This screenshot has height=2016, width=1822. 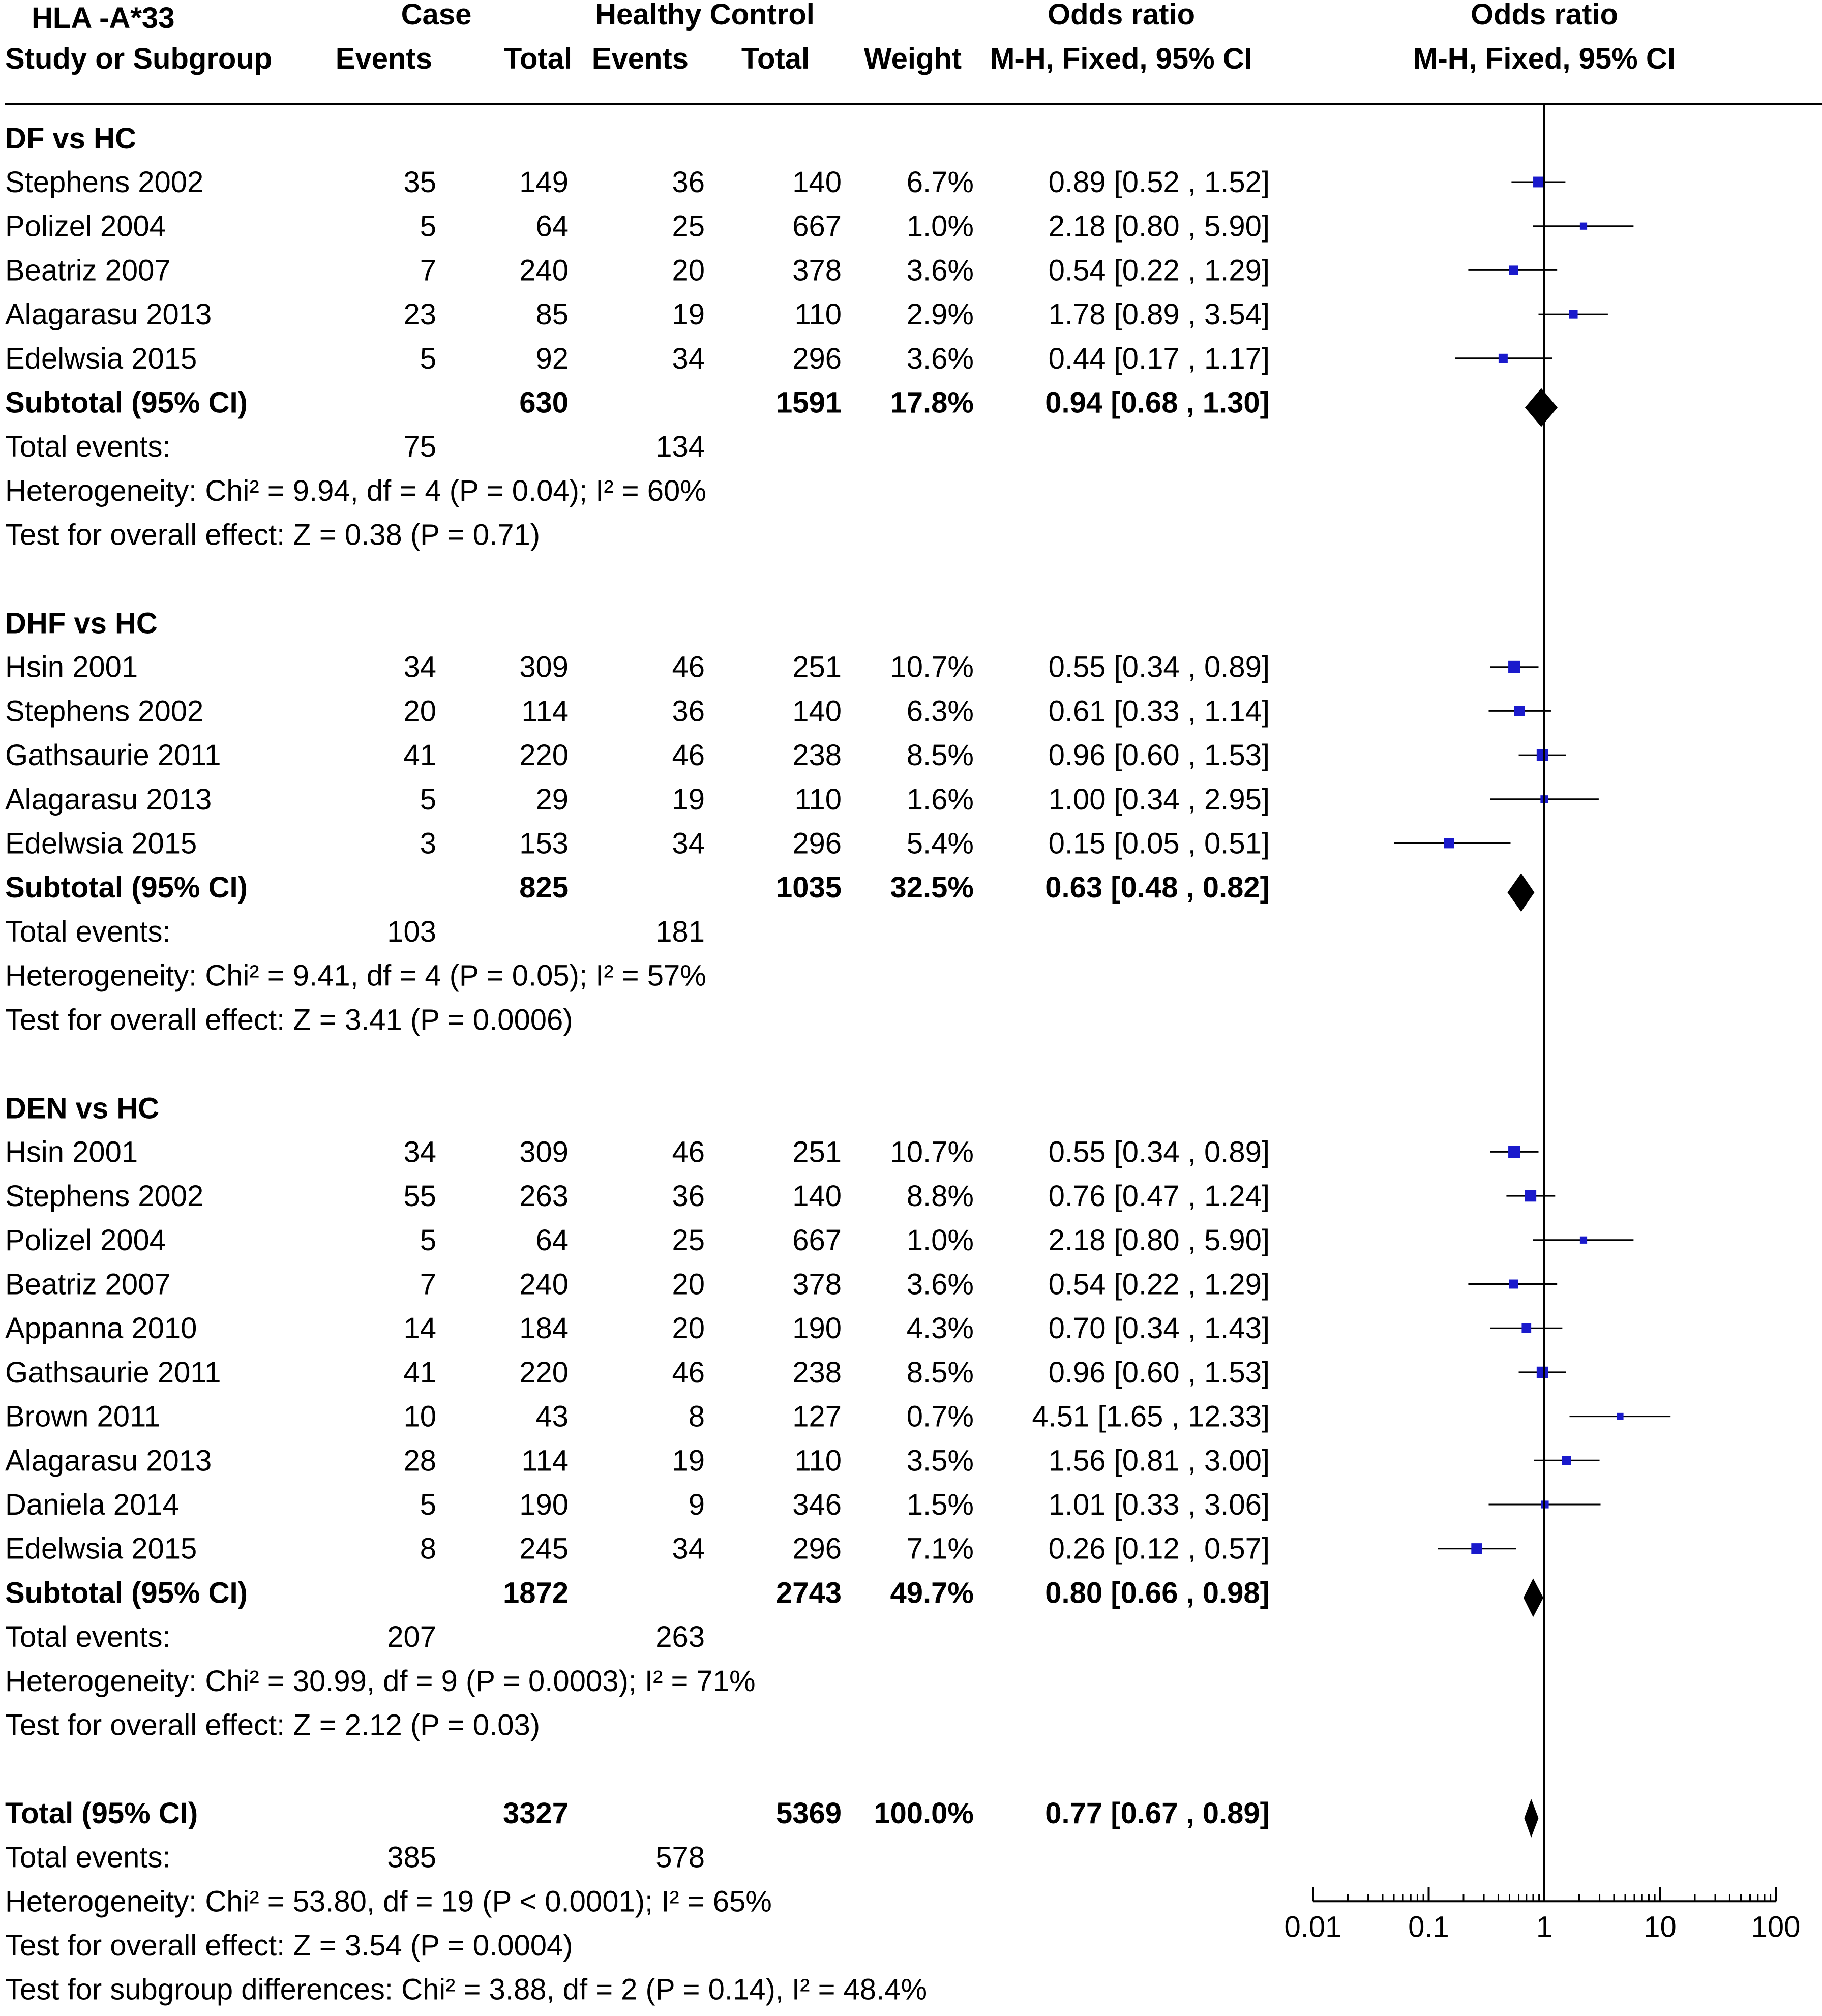 What do you see at coordinates (85, 1240) in the screenshot?
I see `study-name: Polizel 2004` at bounding box center [85, 1240].